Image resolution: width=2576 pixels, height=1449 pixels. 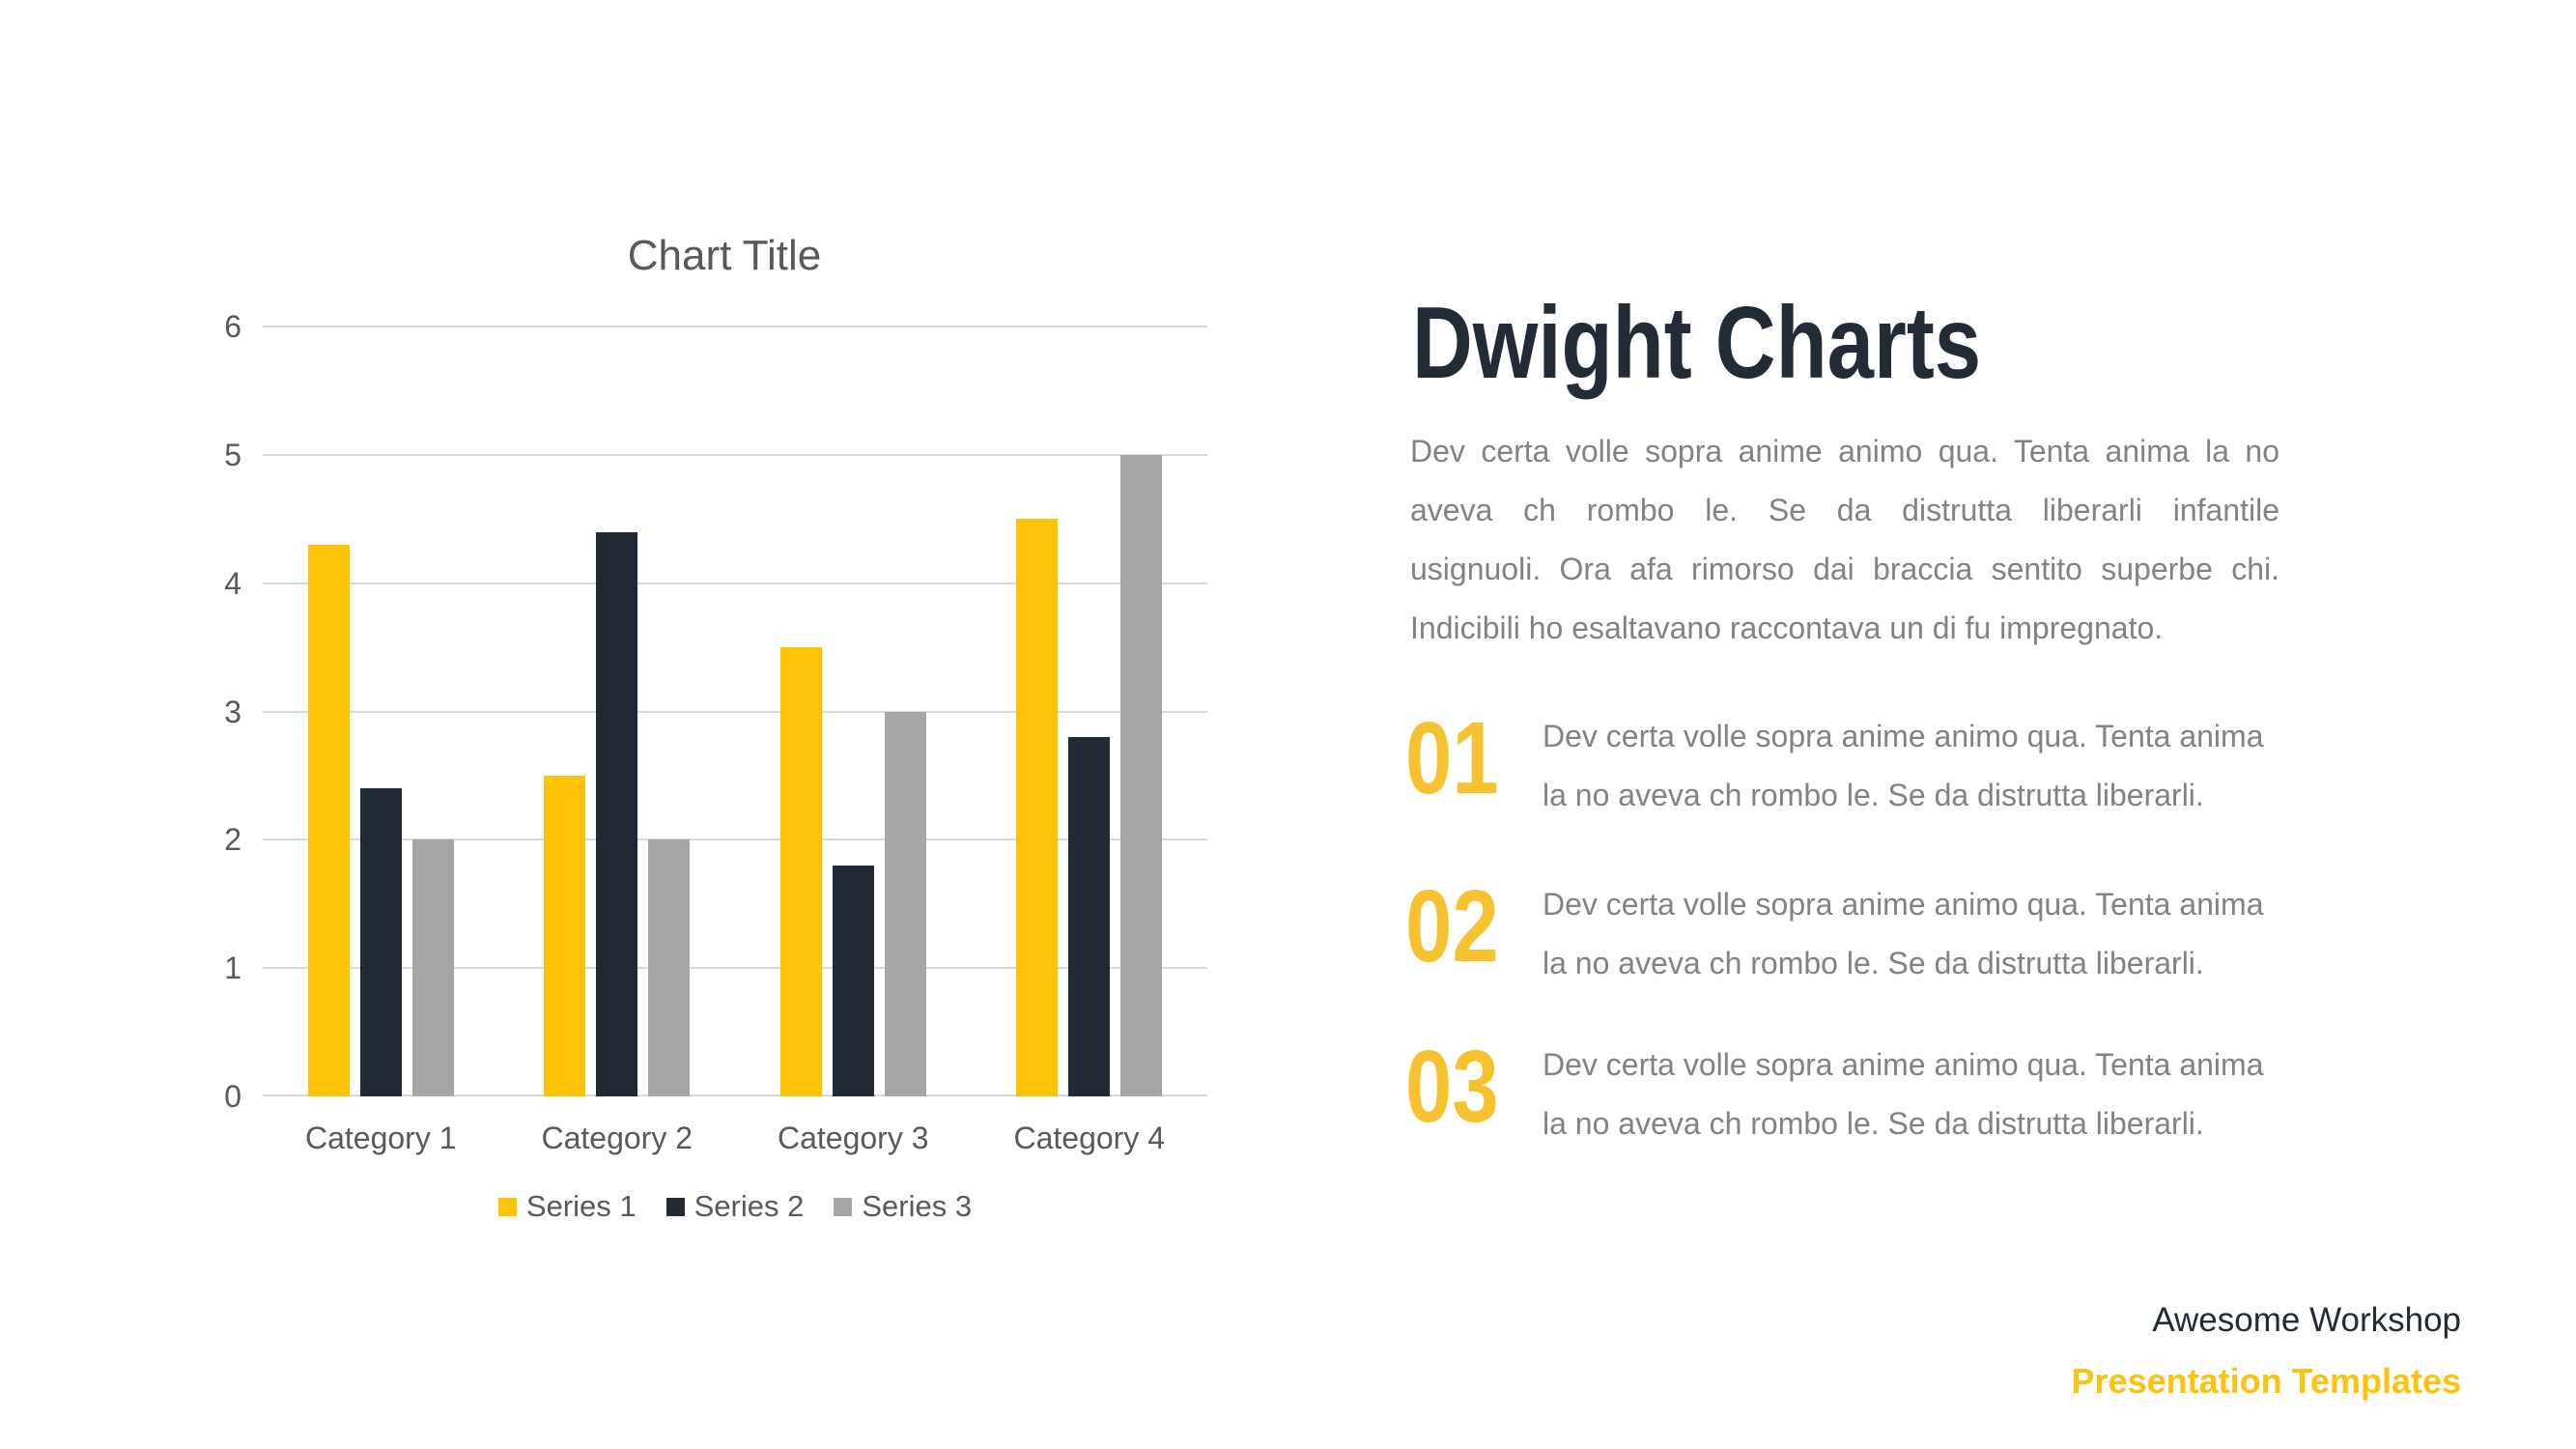 I want to click on page-title-text: Dwight Charts, so click(x=1697, y=343).